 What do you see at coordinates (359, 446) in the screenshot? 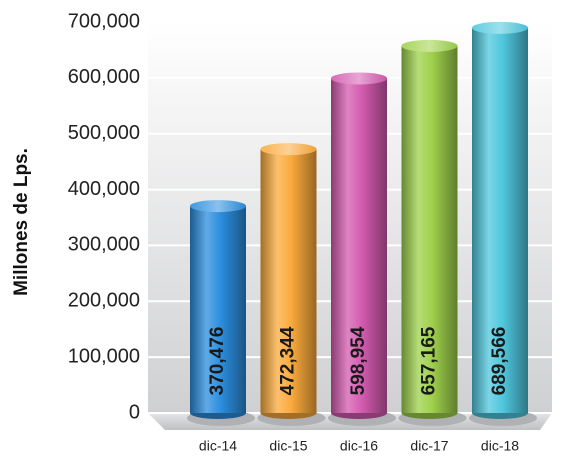
I see `x-tick-label: dic-16` at bounding box center [359, 446].